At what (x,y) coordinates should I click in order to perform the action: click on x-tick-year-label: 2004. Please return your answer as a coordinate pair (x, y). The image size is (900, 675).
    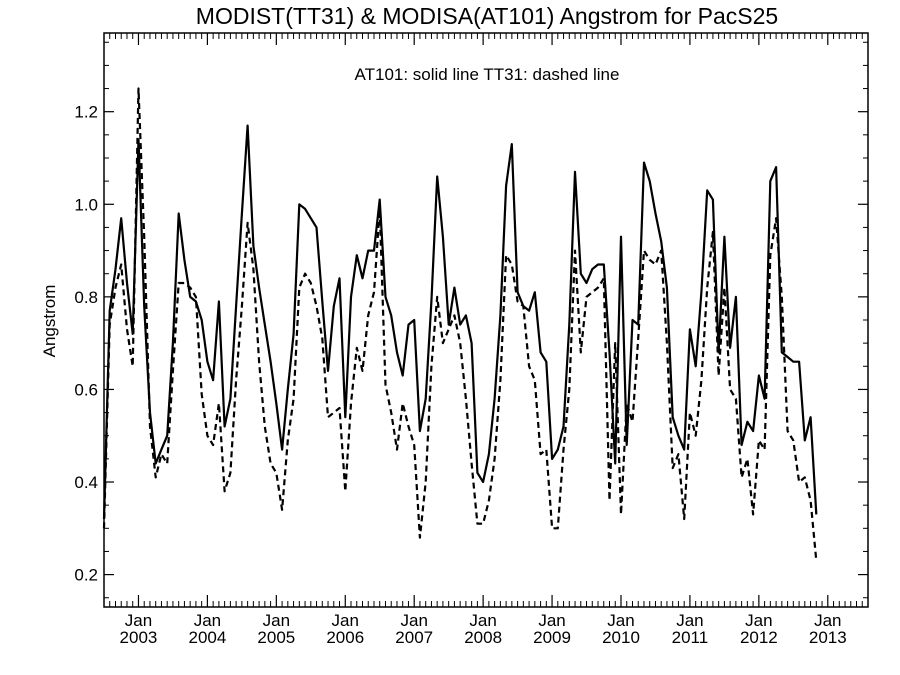
    Looking at the image, I should click on (207, 637).